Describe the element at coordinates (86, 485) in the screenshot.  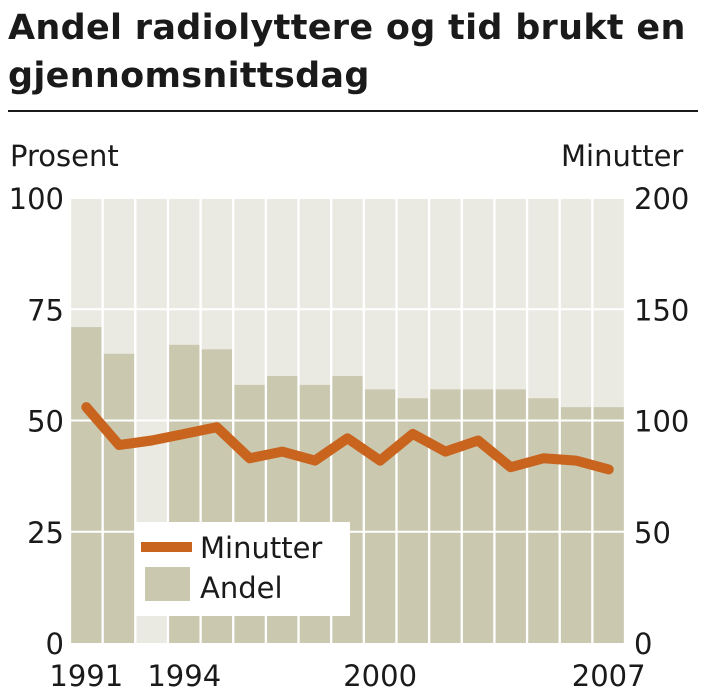
I see `bar-1991` at that location.